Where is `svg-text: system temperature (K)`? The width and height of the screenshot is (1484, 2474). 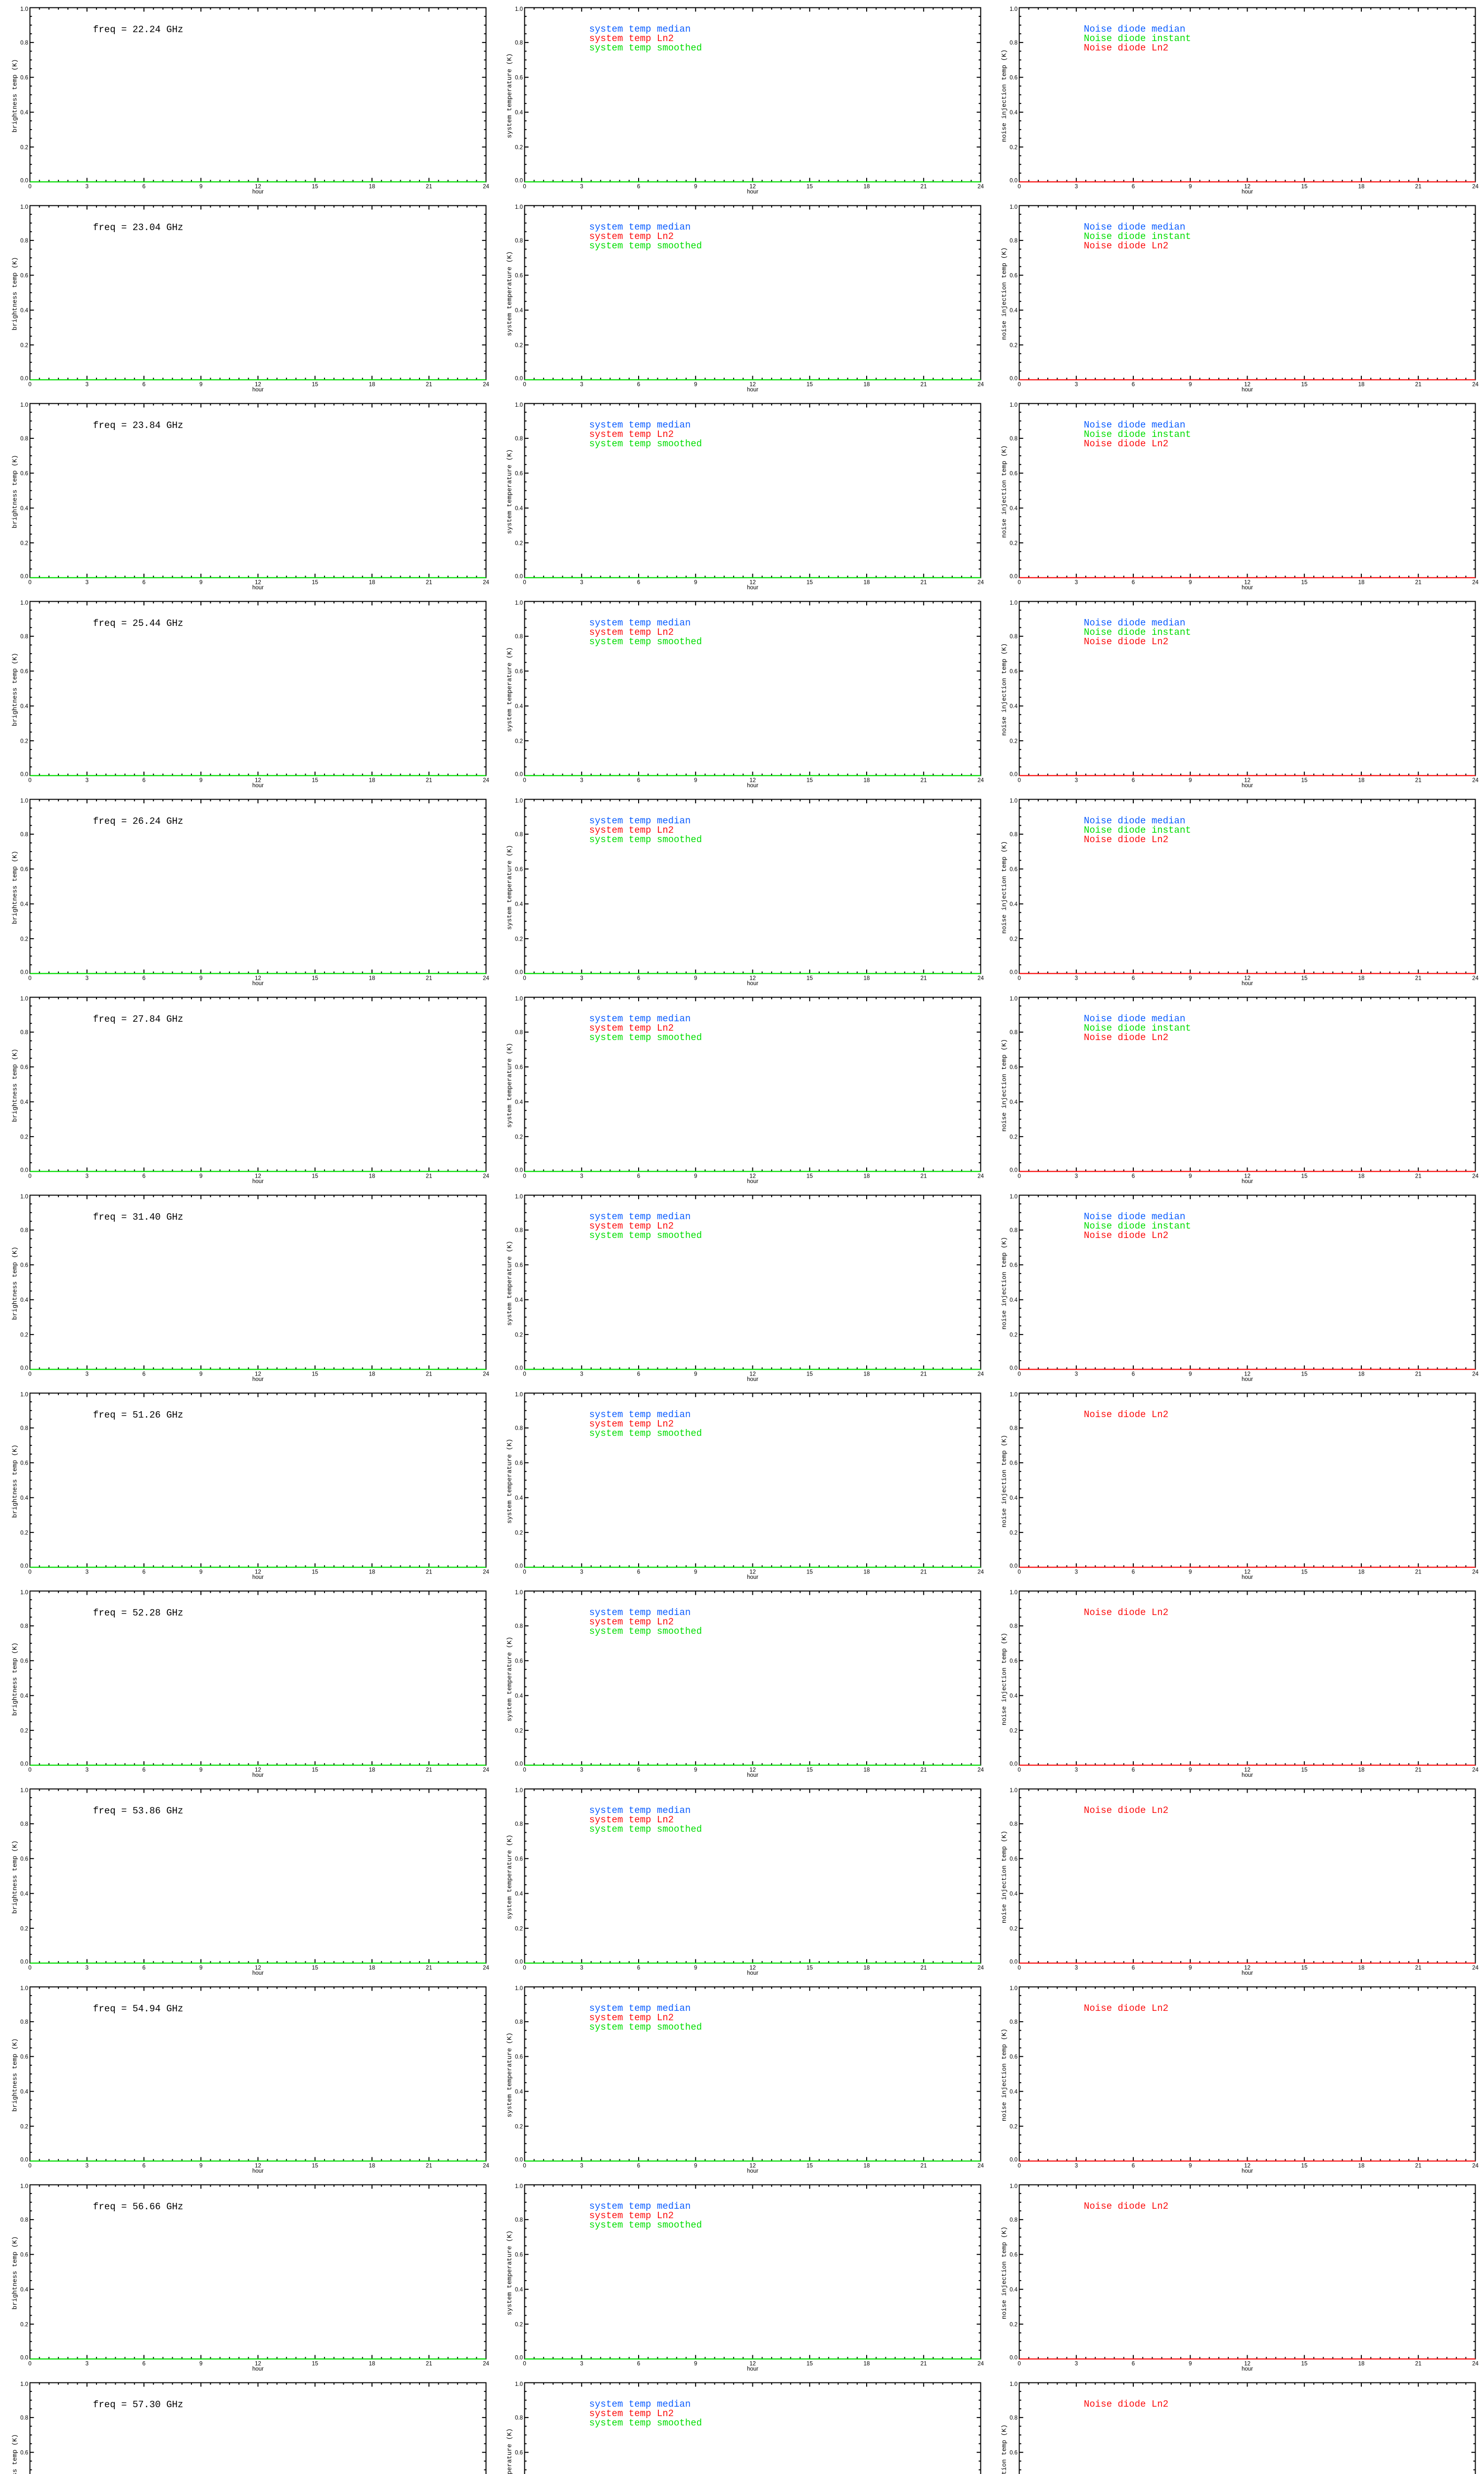 svg-text: system temperature (K) is located at coordinates (509, 2076).